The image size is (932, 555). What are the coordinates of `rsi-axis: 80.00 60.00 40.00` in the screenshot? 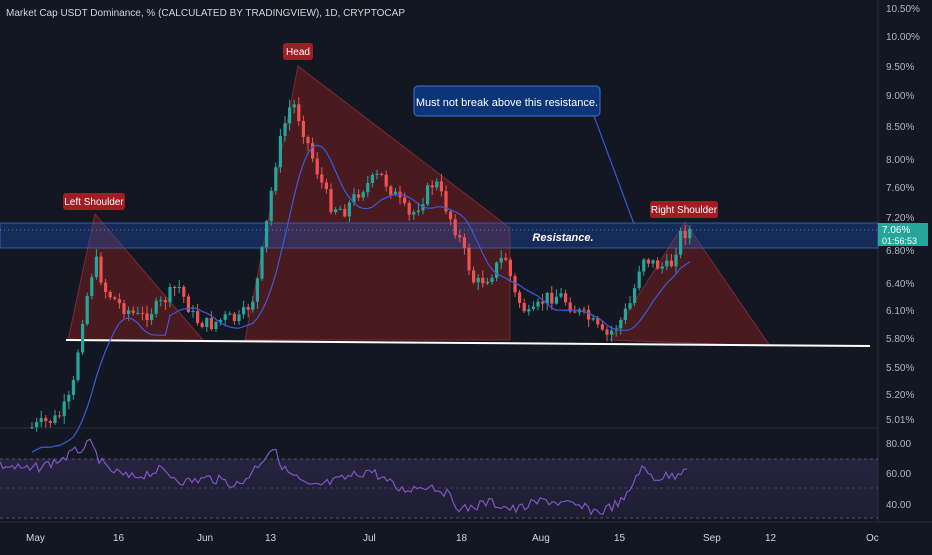 It's located at (898, 475).